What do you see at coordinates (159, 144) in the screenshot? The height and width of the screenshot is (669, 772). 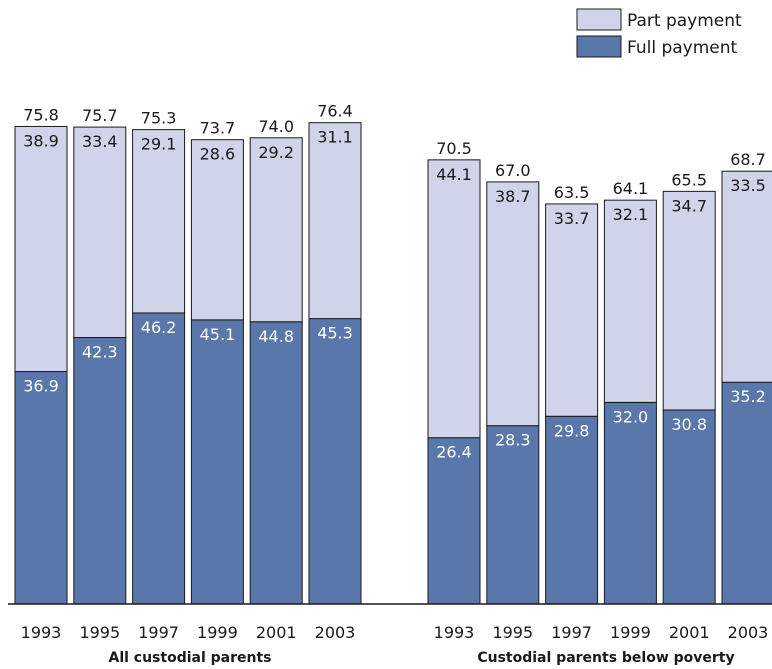 I see `part-value-label-g0-1997: 29.1` at bounding box center [159, 144].